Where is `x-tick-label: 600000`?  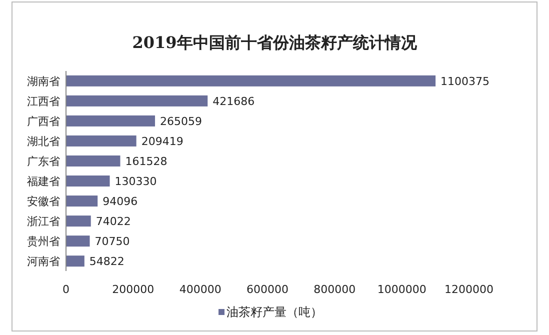 x-tick-label: 600000 is located at coordinates (267, 289).